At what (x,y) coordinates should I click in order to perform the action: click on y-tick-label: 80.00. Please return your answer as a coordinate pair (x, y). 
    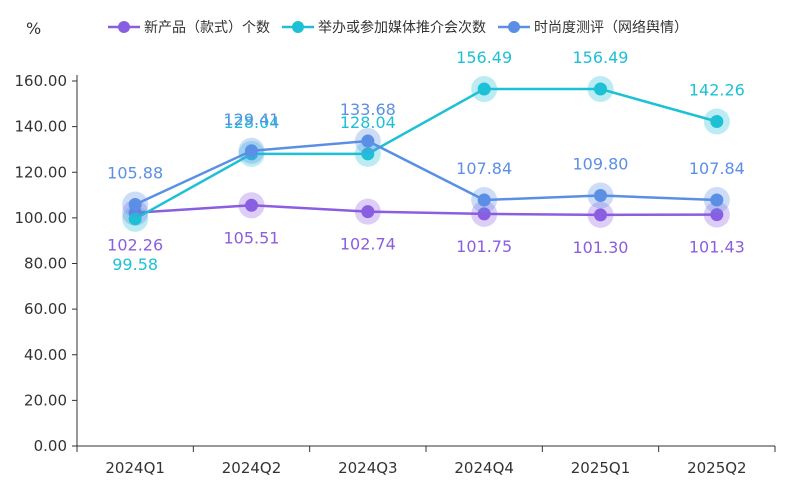
    Looking at the image, I should click on (45, 264).